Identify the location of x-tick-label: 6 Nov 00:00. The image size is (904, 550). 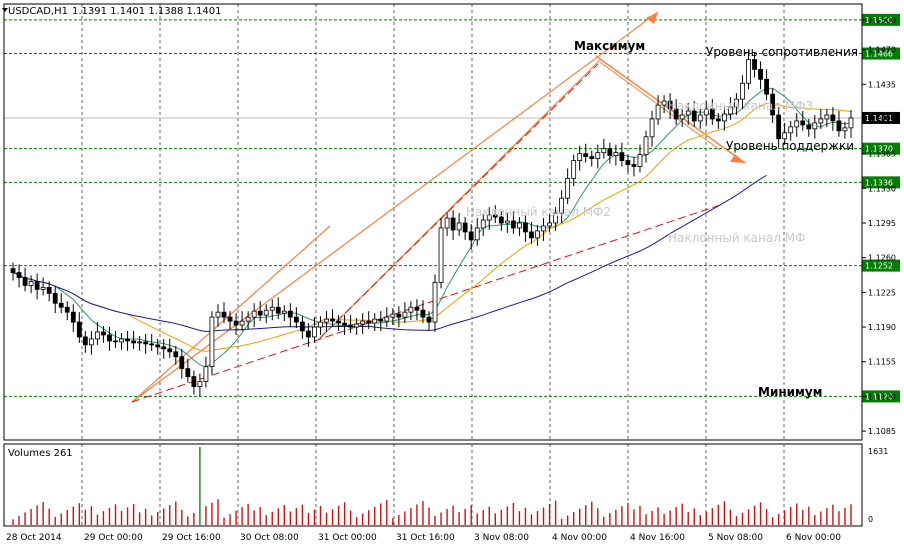
(813, 538).